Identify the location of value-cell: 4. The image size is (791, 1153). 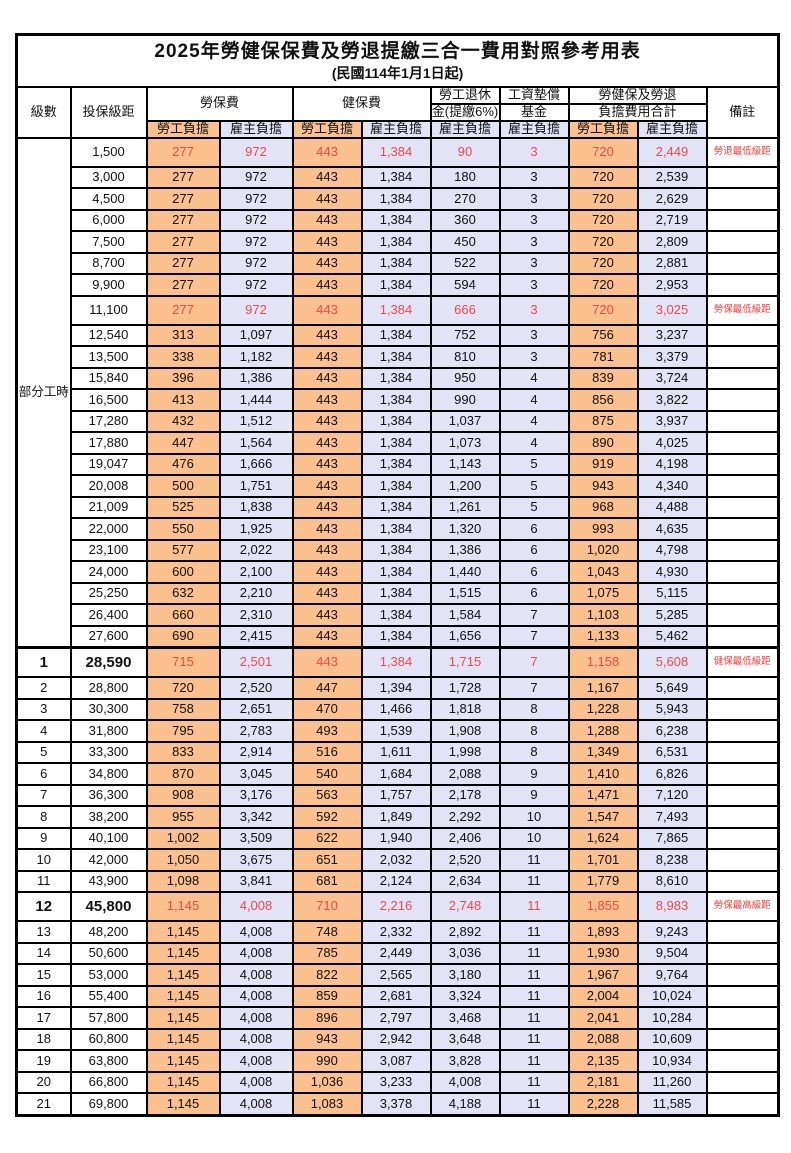
(534, 443).